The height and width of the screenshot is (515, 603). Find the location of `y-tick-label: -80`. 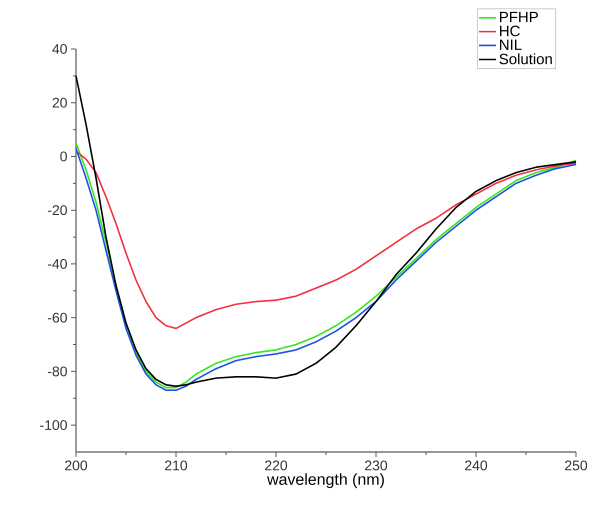

y-tick-label: -80 is located at coordinates (57, 371).